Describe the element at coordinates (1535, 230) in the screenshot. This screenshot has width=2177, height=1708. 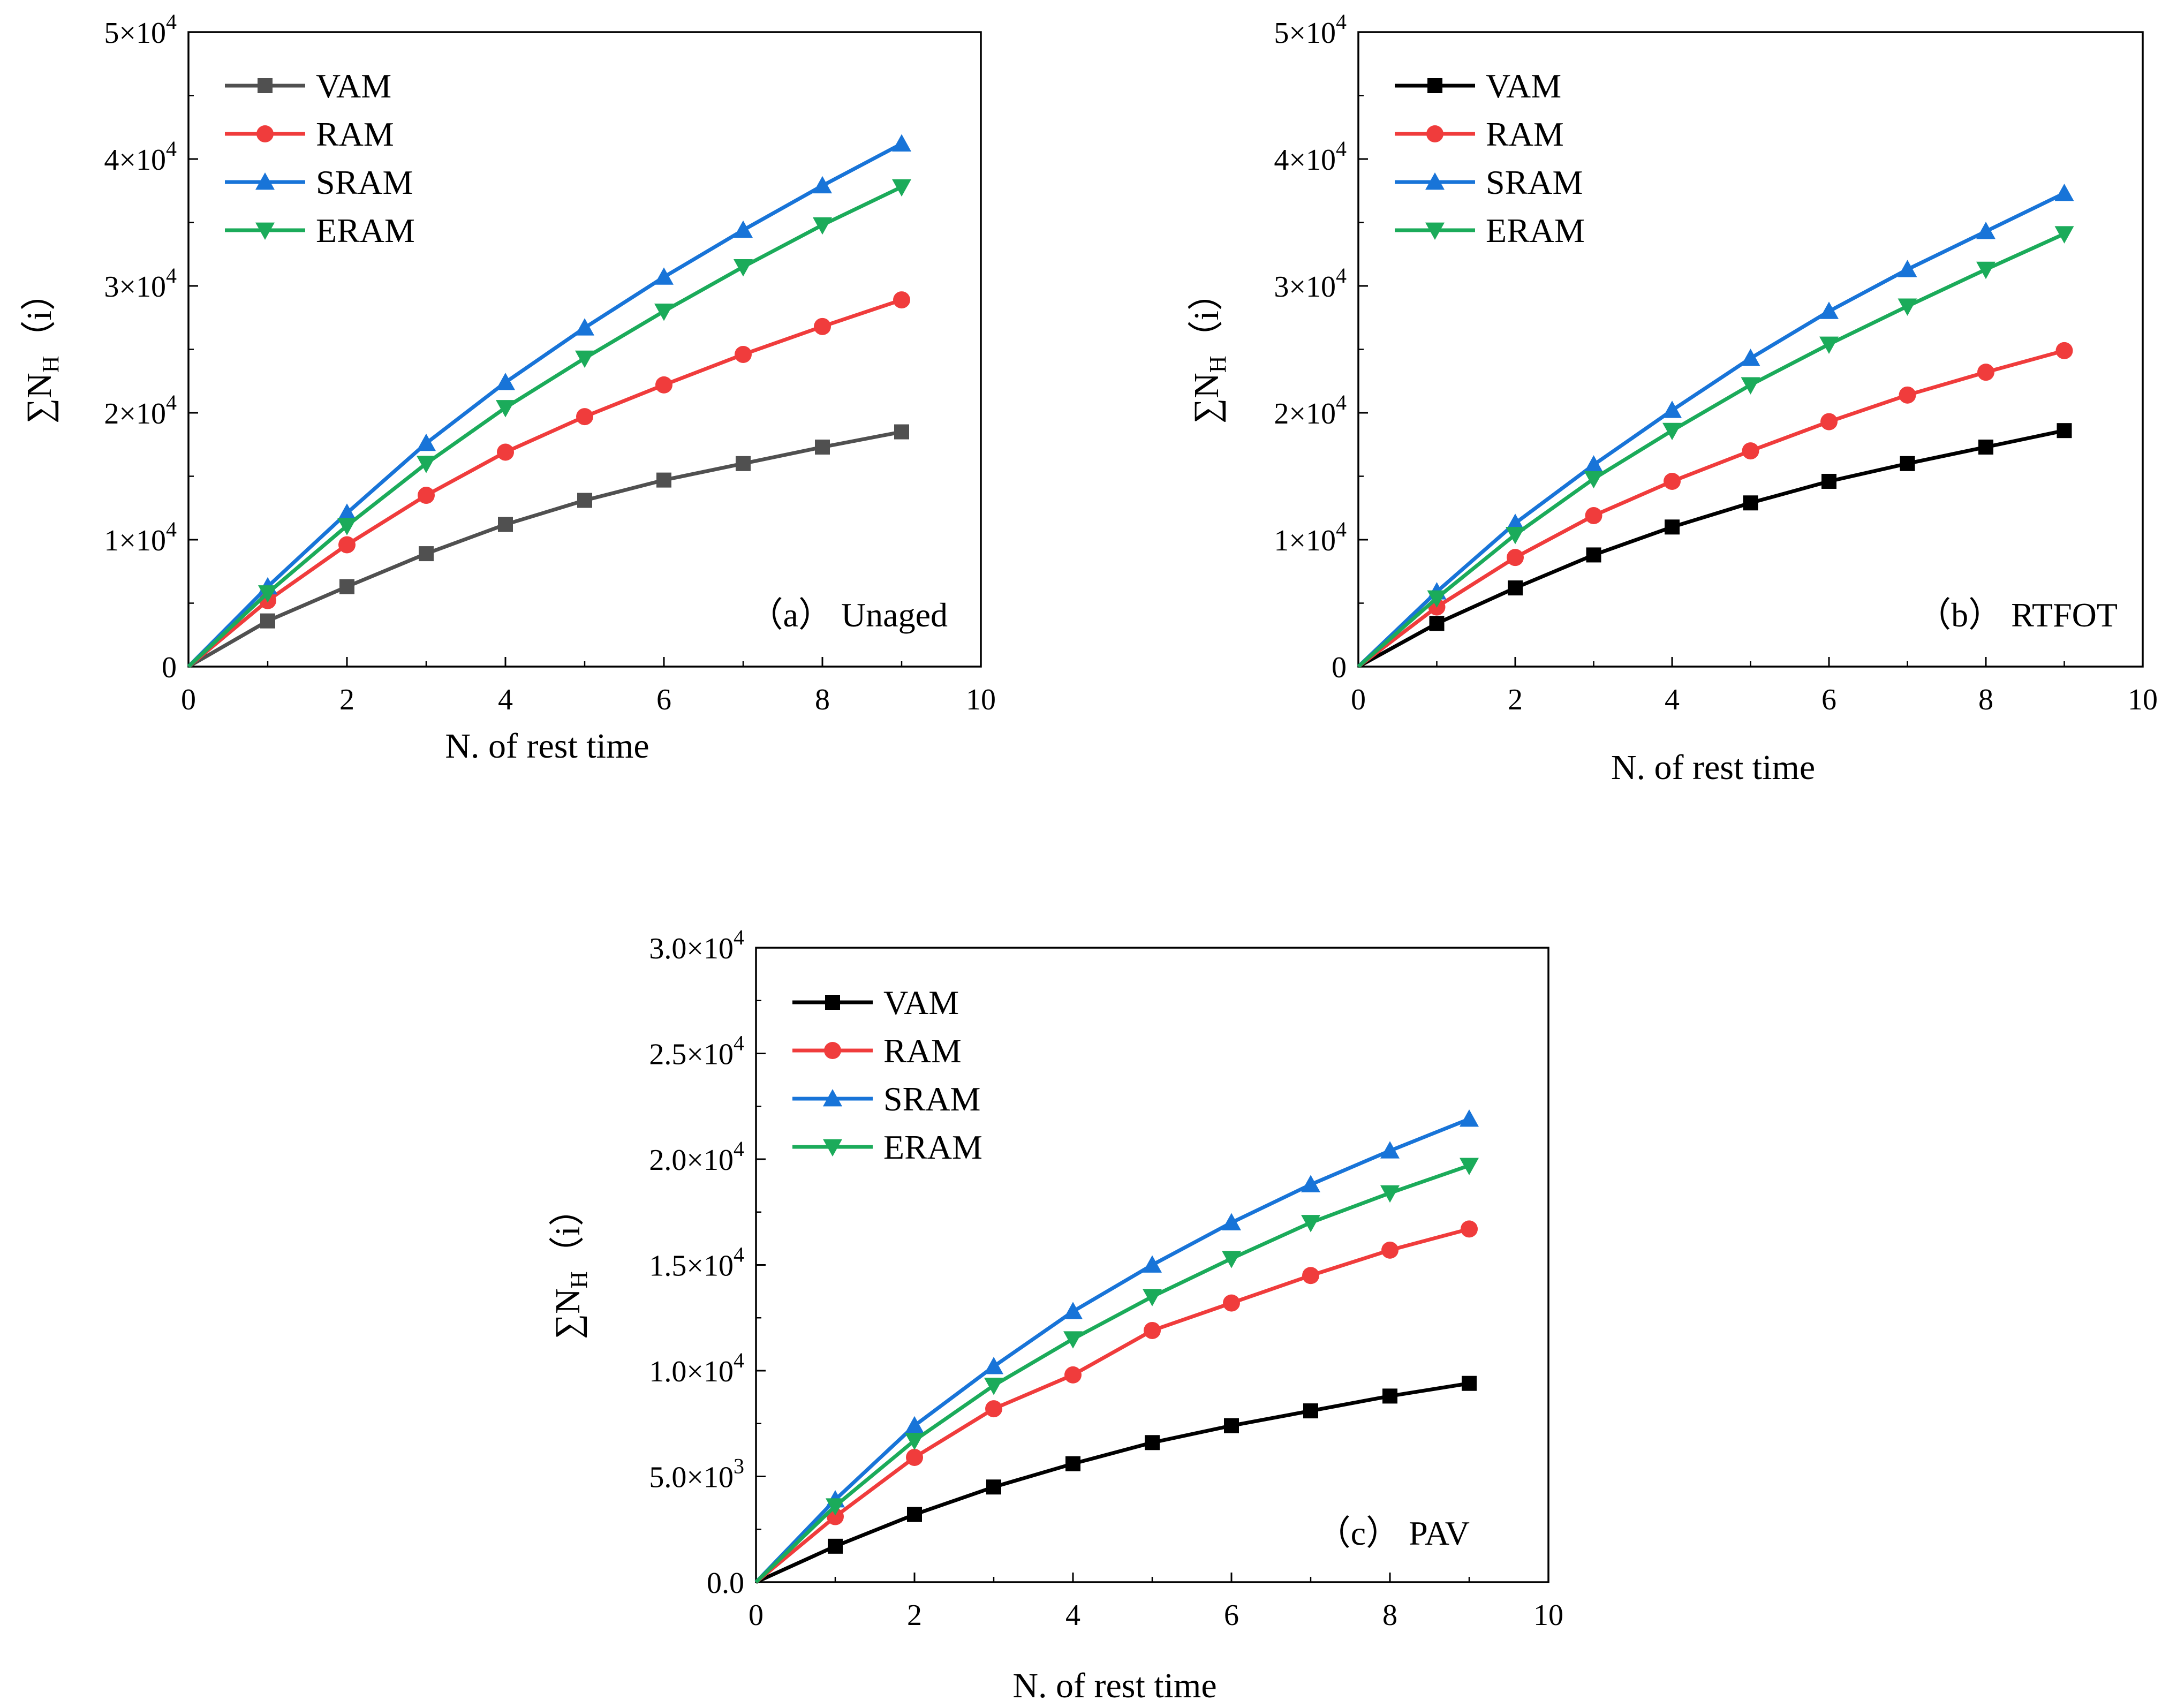
I see `legend-label: ERAM` at that location.